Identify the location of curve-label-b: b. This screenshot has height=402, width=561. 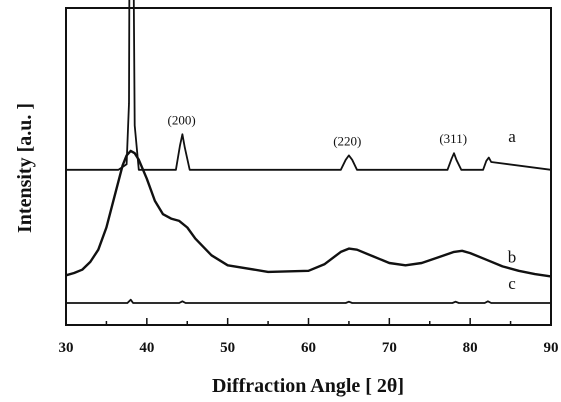
(512, 256).